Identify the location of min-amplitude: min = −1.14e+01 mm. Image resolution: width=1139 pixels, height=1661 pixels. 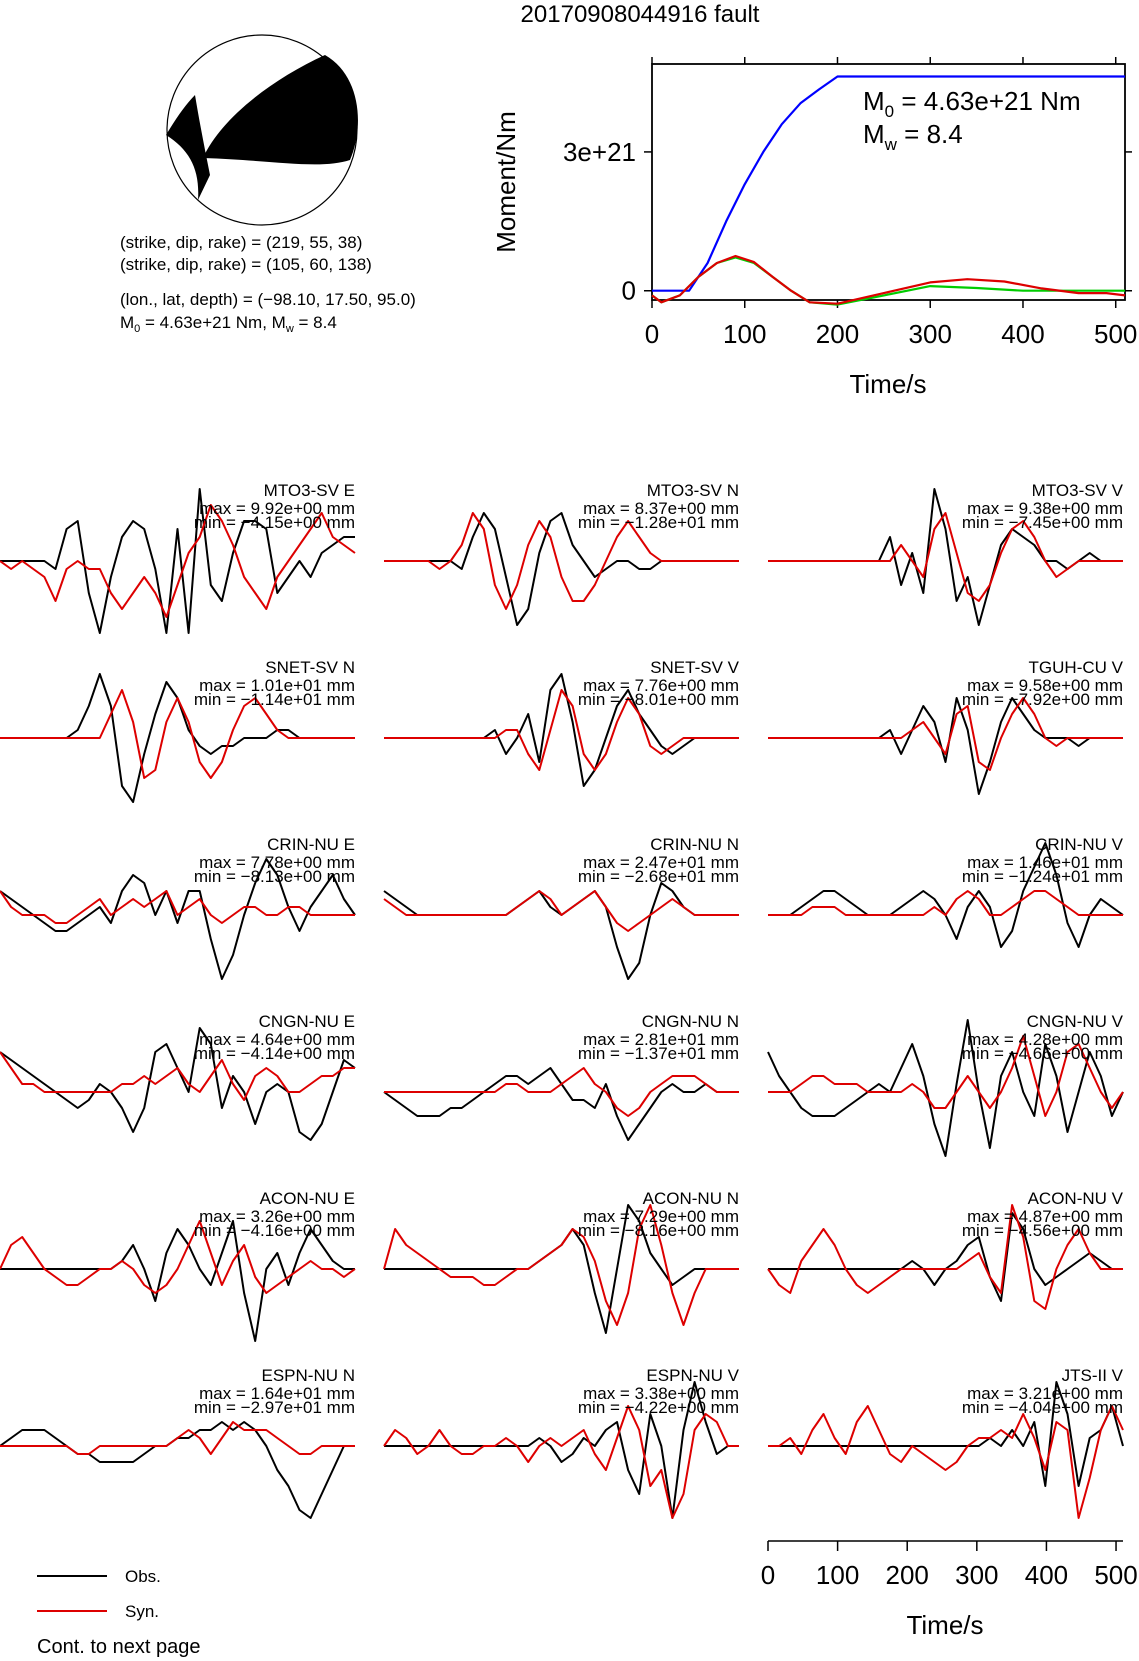
(274, 699).